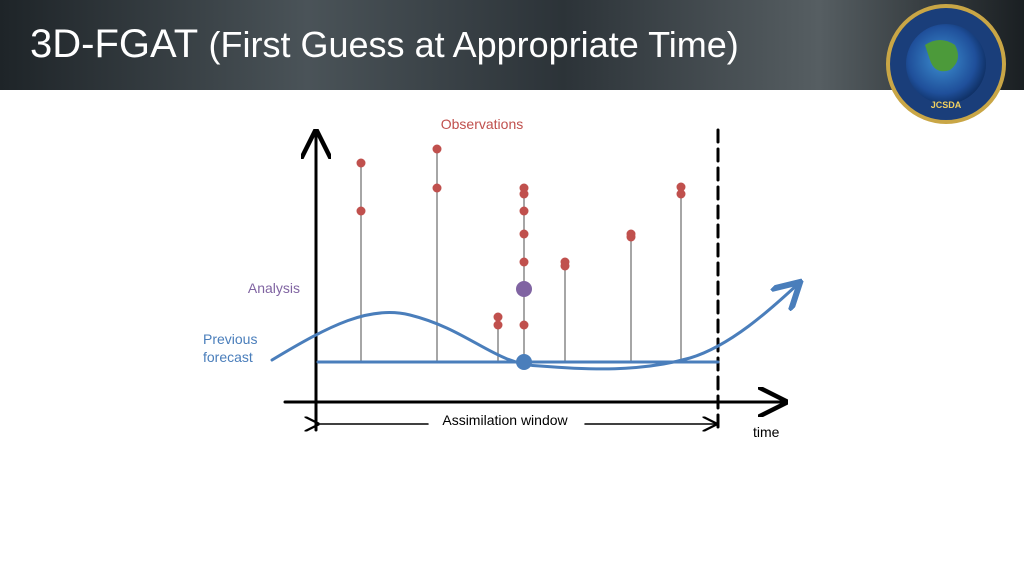 The image size is (1024, 576). I want to click on logo-text: JCSDA, so click(946, 105).